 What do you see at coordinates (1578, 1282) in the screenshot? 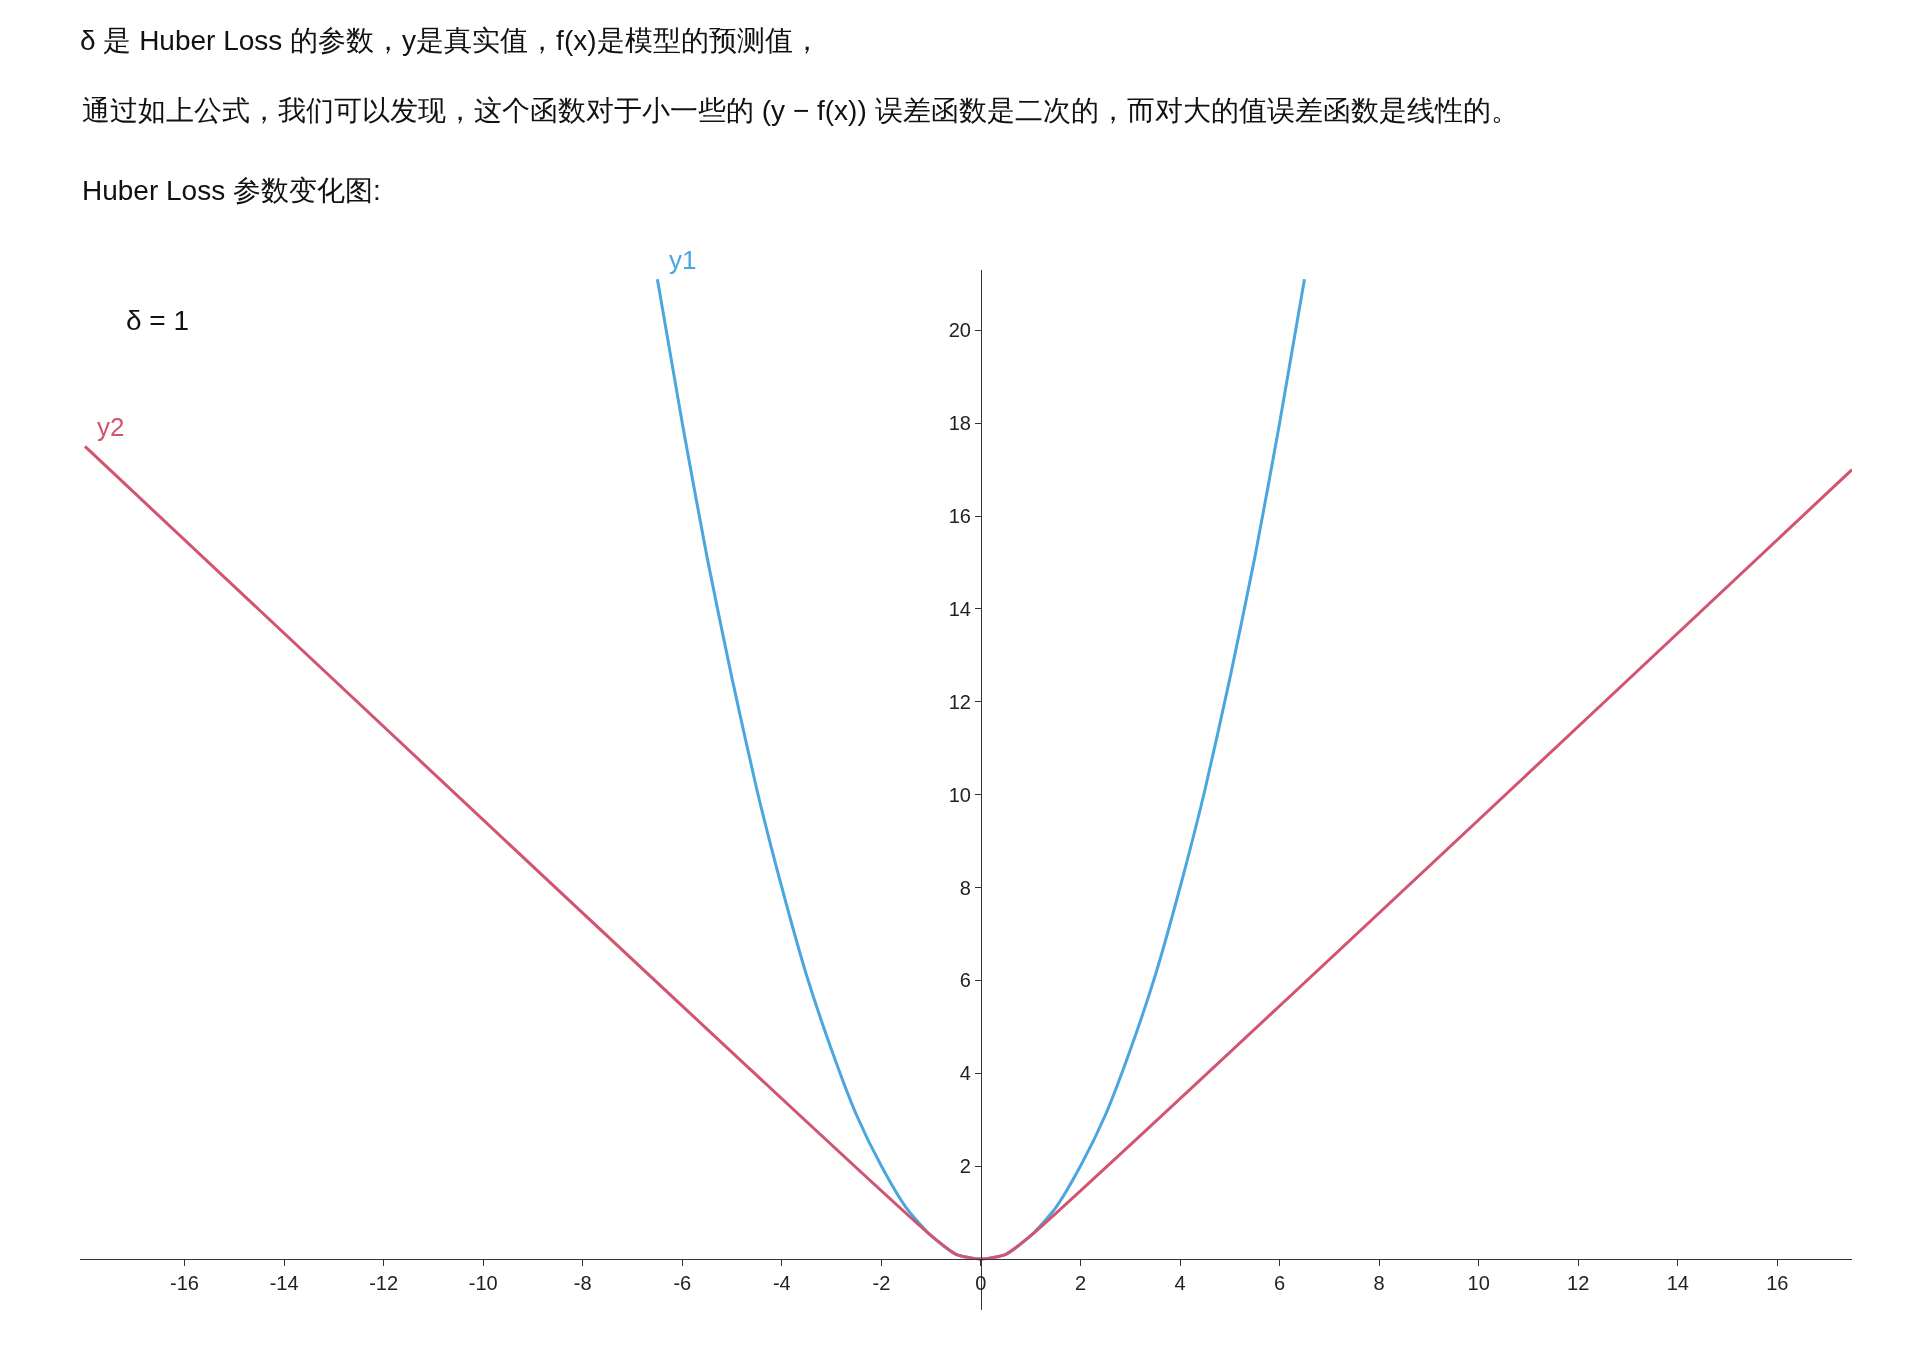
I see `x-tick-label: 12` at bounding box center [1578, 1282].